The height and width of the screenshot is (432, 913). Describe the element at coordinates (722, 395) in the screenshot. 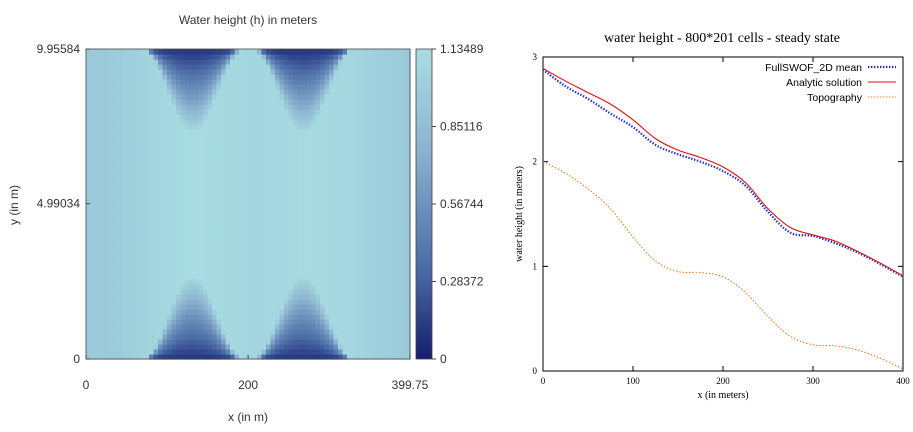

I see `line-chart-x-axis-label: x (in meters)` at that location.